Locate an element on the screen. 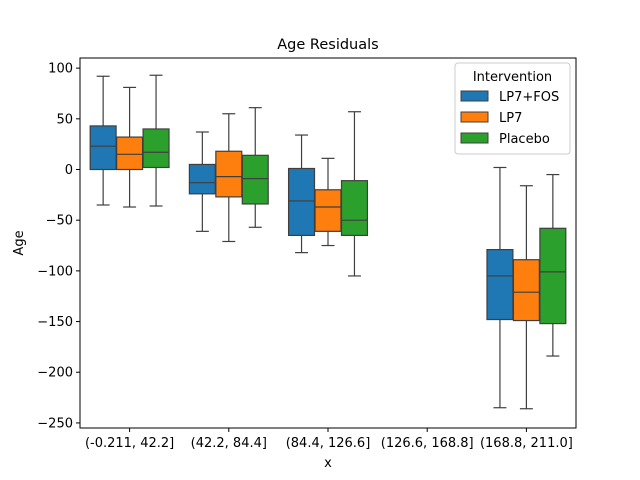  legend-entry-label: LP7+FOS is located at coordinates (529, 97).